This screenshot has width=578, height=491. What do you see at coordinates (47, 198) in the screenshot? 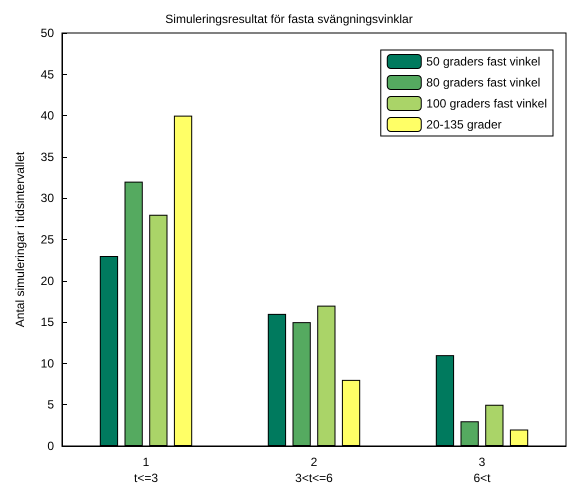
I see `y-tick-label: 30` at bounding box center [47, 198].